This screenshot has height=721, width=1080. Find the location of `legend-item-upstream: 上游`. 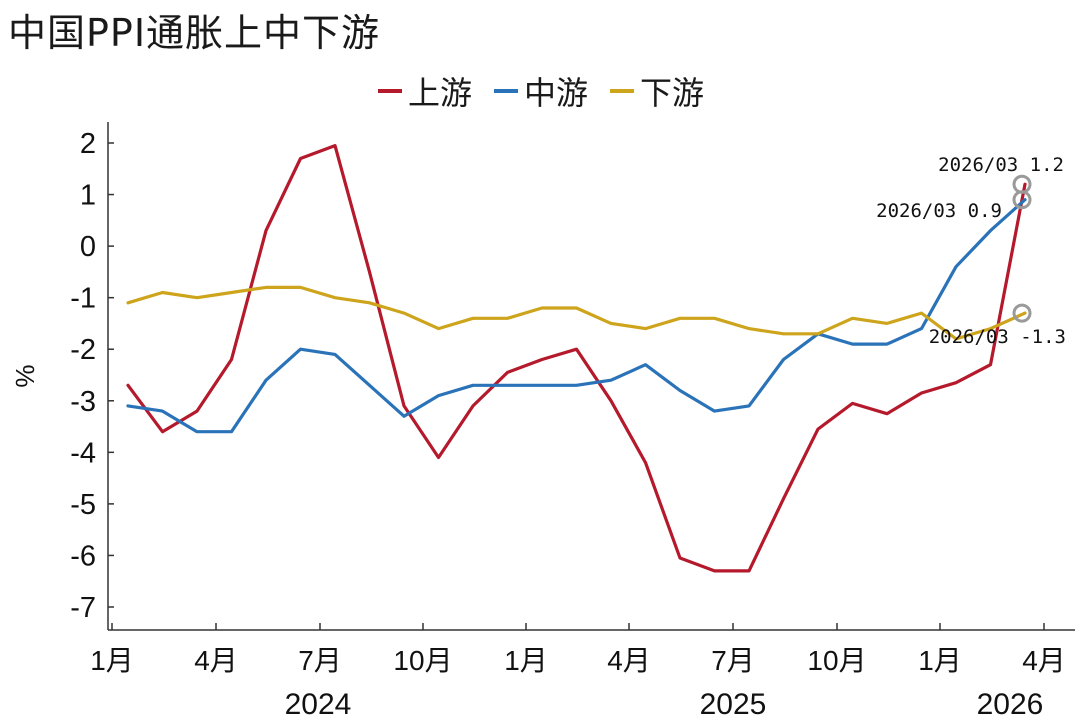

legend-item-upstream: 上游 is located at coordinates (425, 91).